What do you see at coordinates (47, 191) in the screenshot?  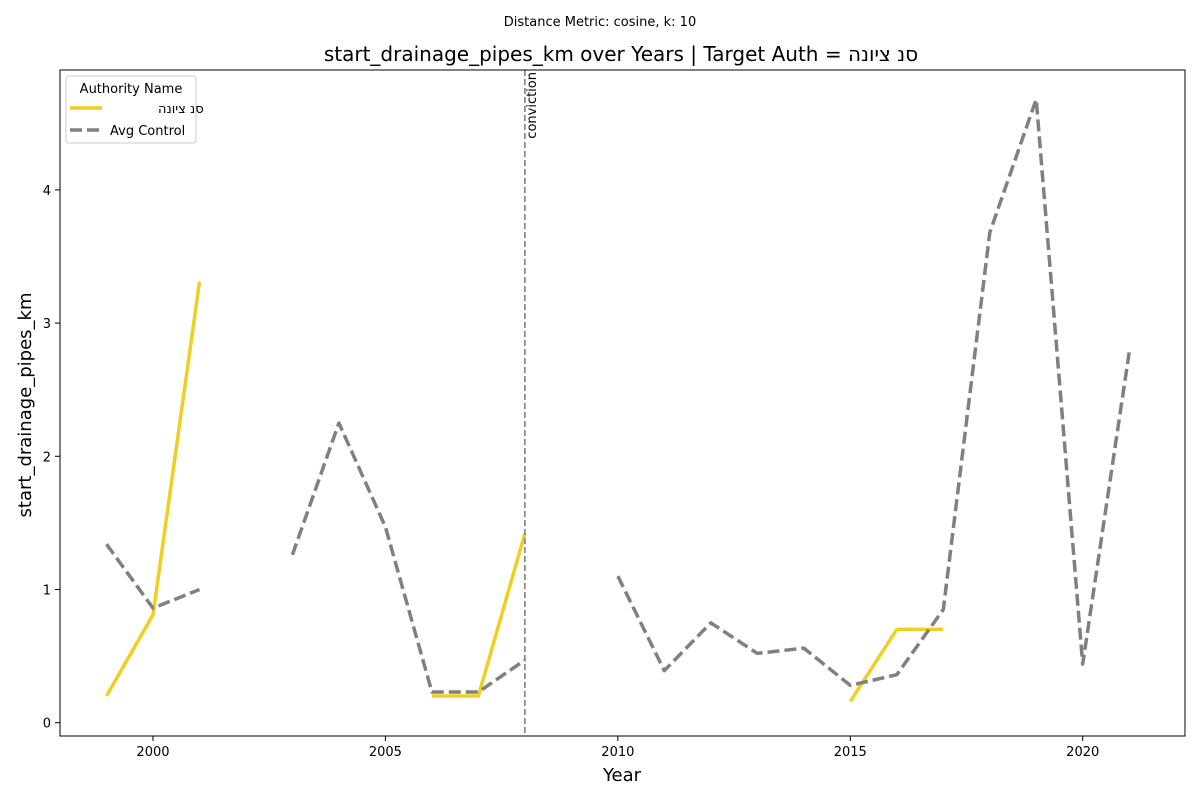 I see `y-tick-label: 4` at bounding box center [47, 191].